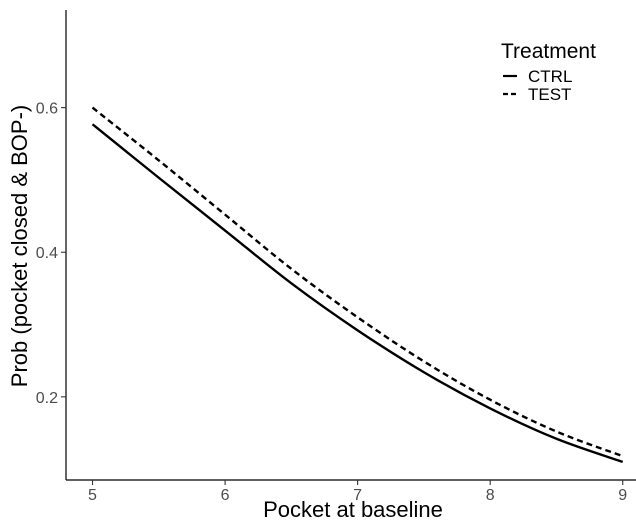  What do you see at coordinates (490, 495) in the screenshot?
I see `x-tick-label: 8` at bounding box center [490, 495].